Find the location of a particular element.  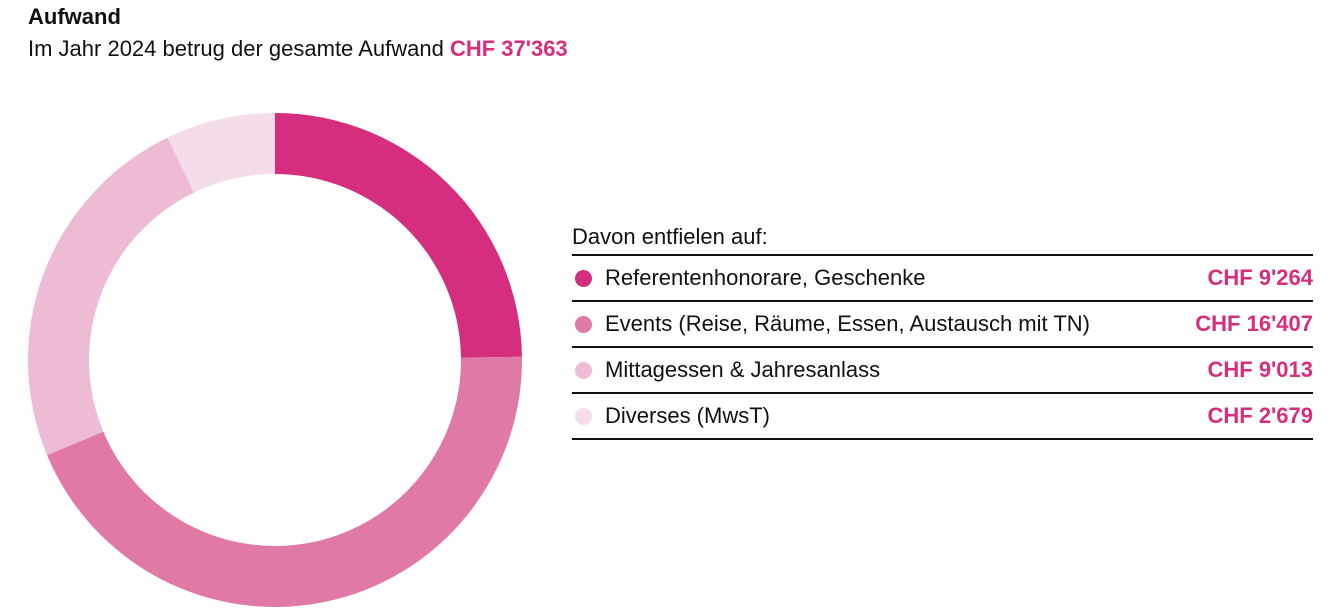

legend-label: Referentenhonorare, Geschenke is located at coordinates (765, 277).